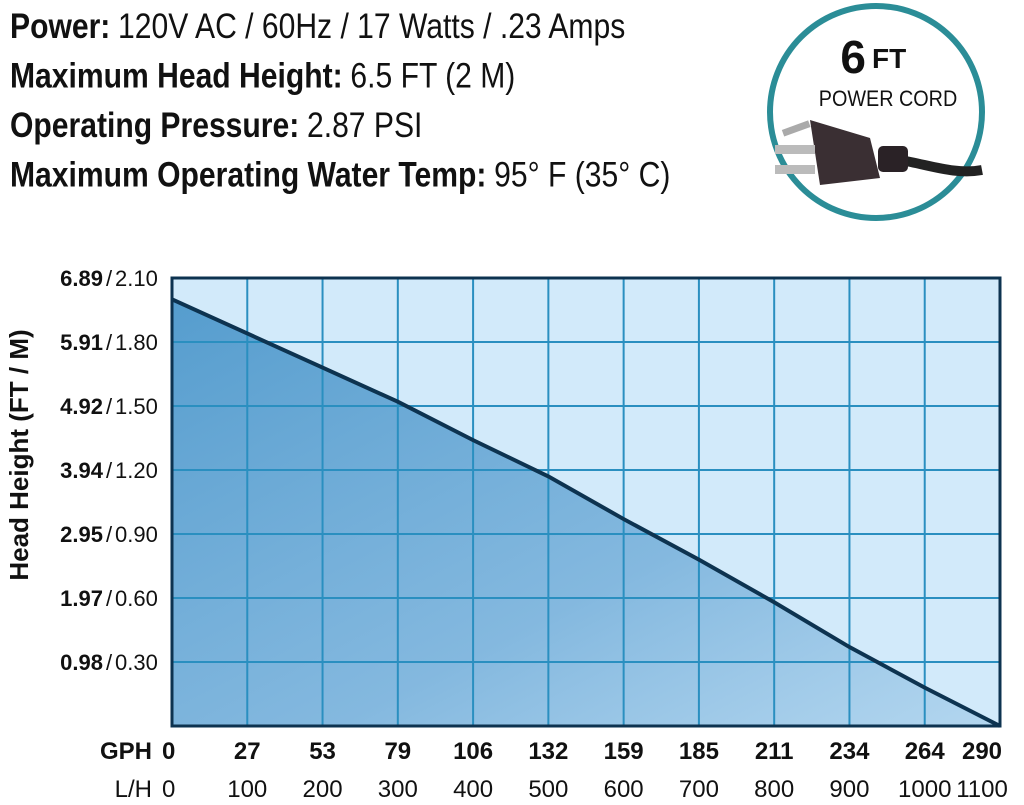  What do you see at coordinates (582, 174) in the screenshot?
I see `spec-value: 95° F (35° C)` at bounding box center [582, 174].